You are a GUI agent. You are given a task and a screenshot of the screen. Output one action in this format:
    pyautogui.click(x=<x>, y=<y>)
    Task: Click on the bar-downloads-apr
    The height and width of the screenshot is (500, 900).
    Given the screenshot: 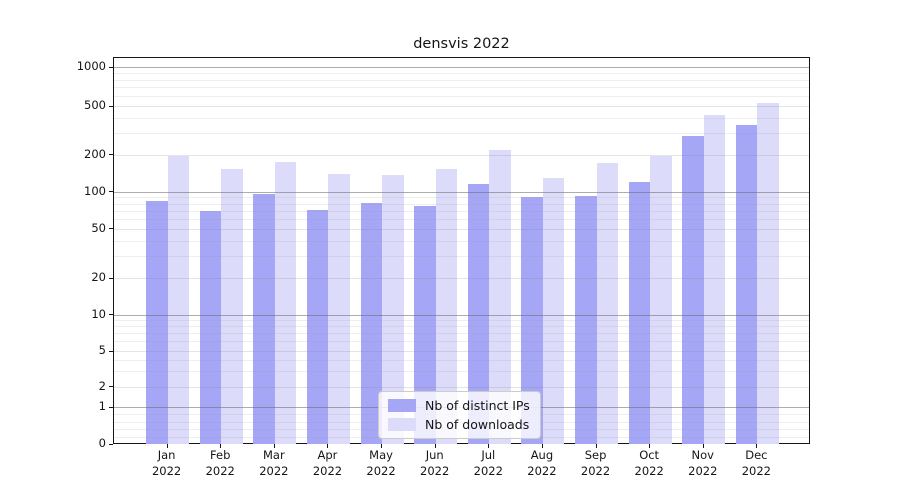 What is the action you would take?
    pyautogui.click(x=339, y=309)
    